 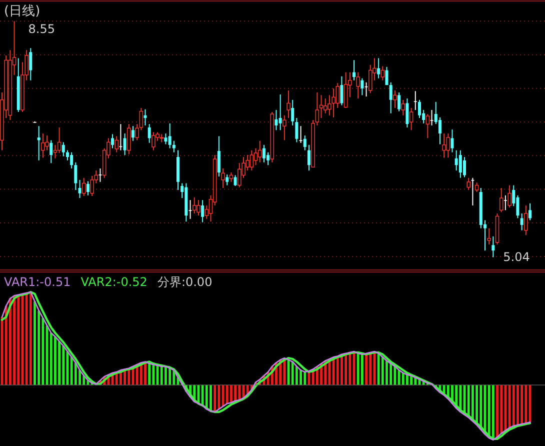 What do you see at coordinates (184, 282) in the screenshot?
I see `text: 分界:0.00` at bounding box center [184, 282].